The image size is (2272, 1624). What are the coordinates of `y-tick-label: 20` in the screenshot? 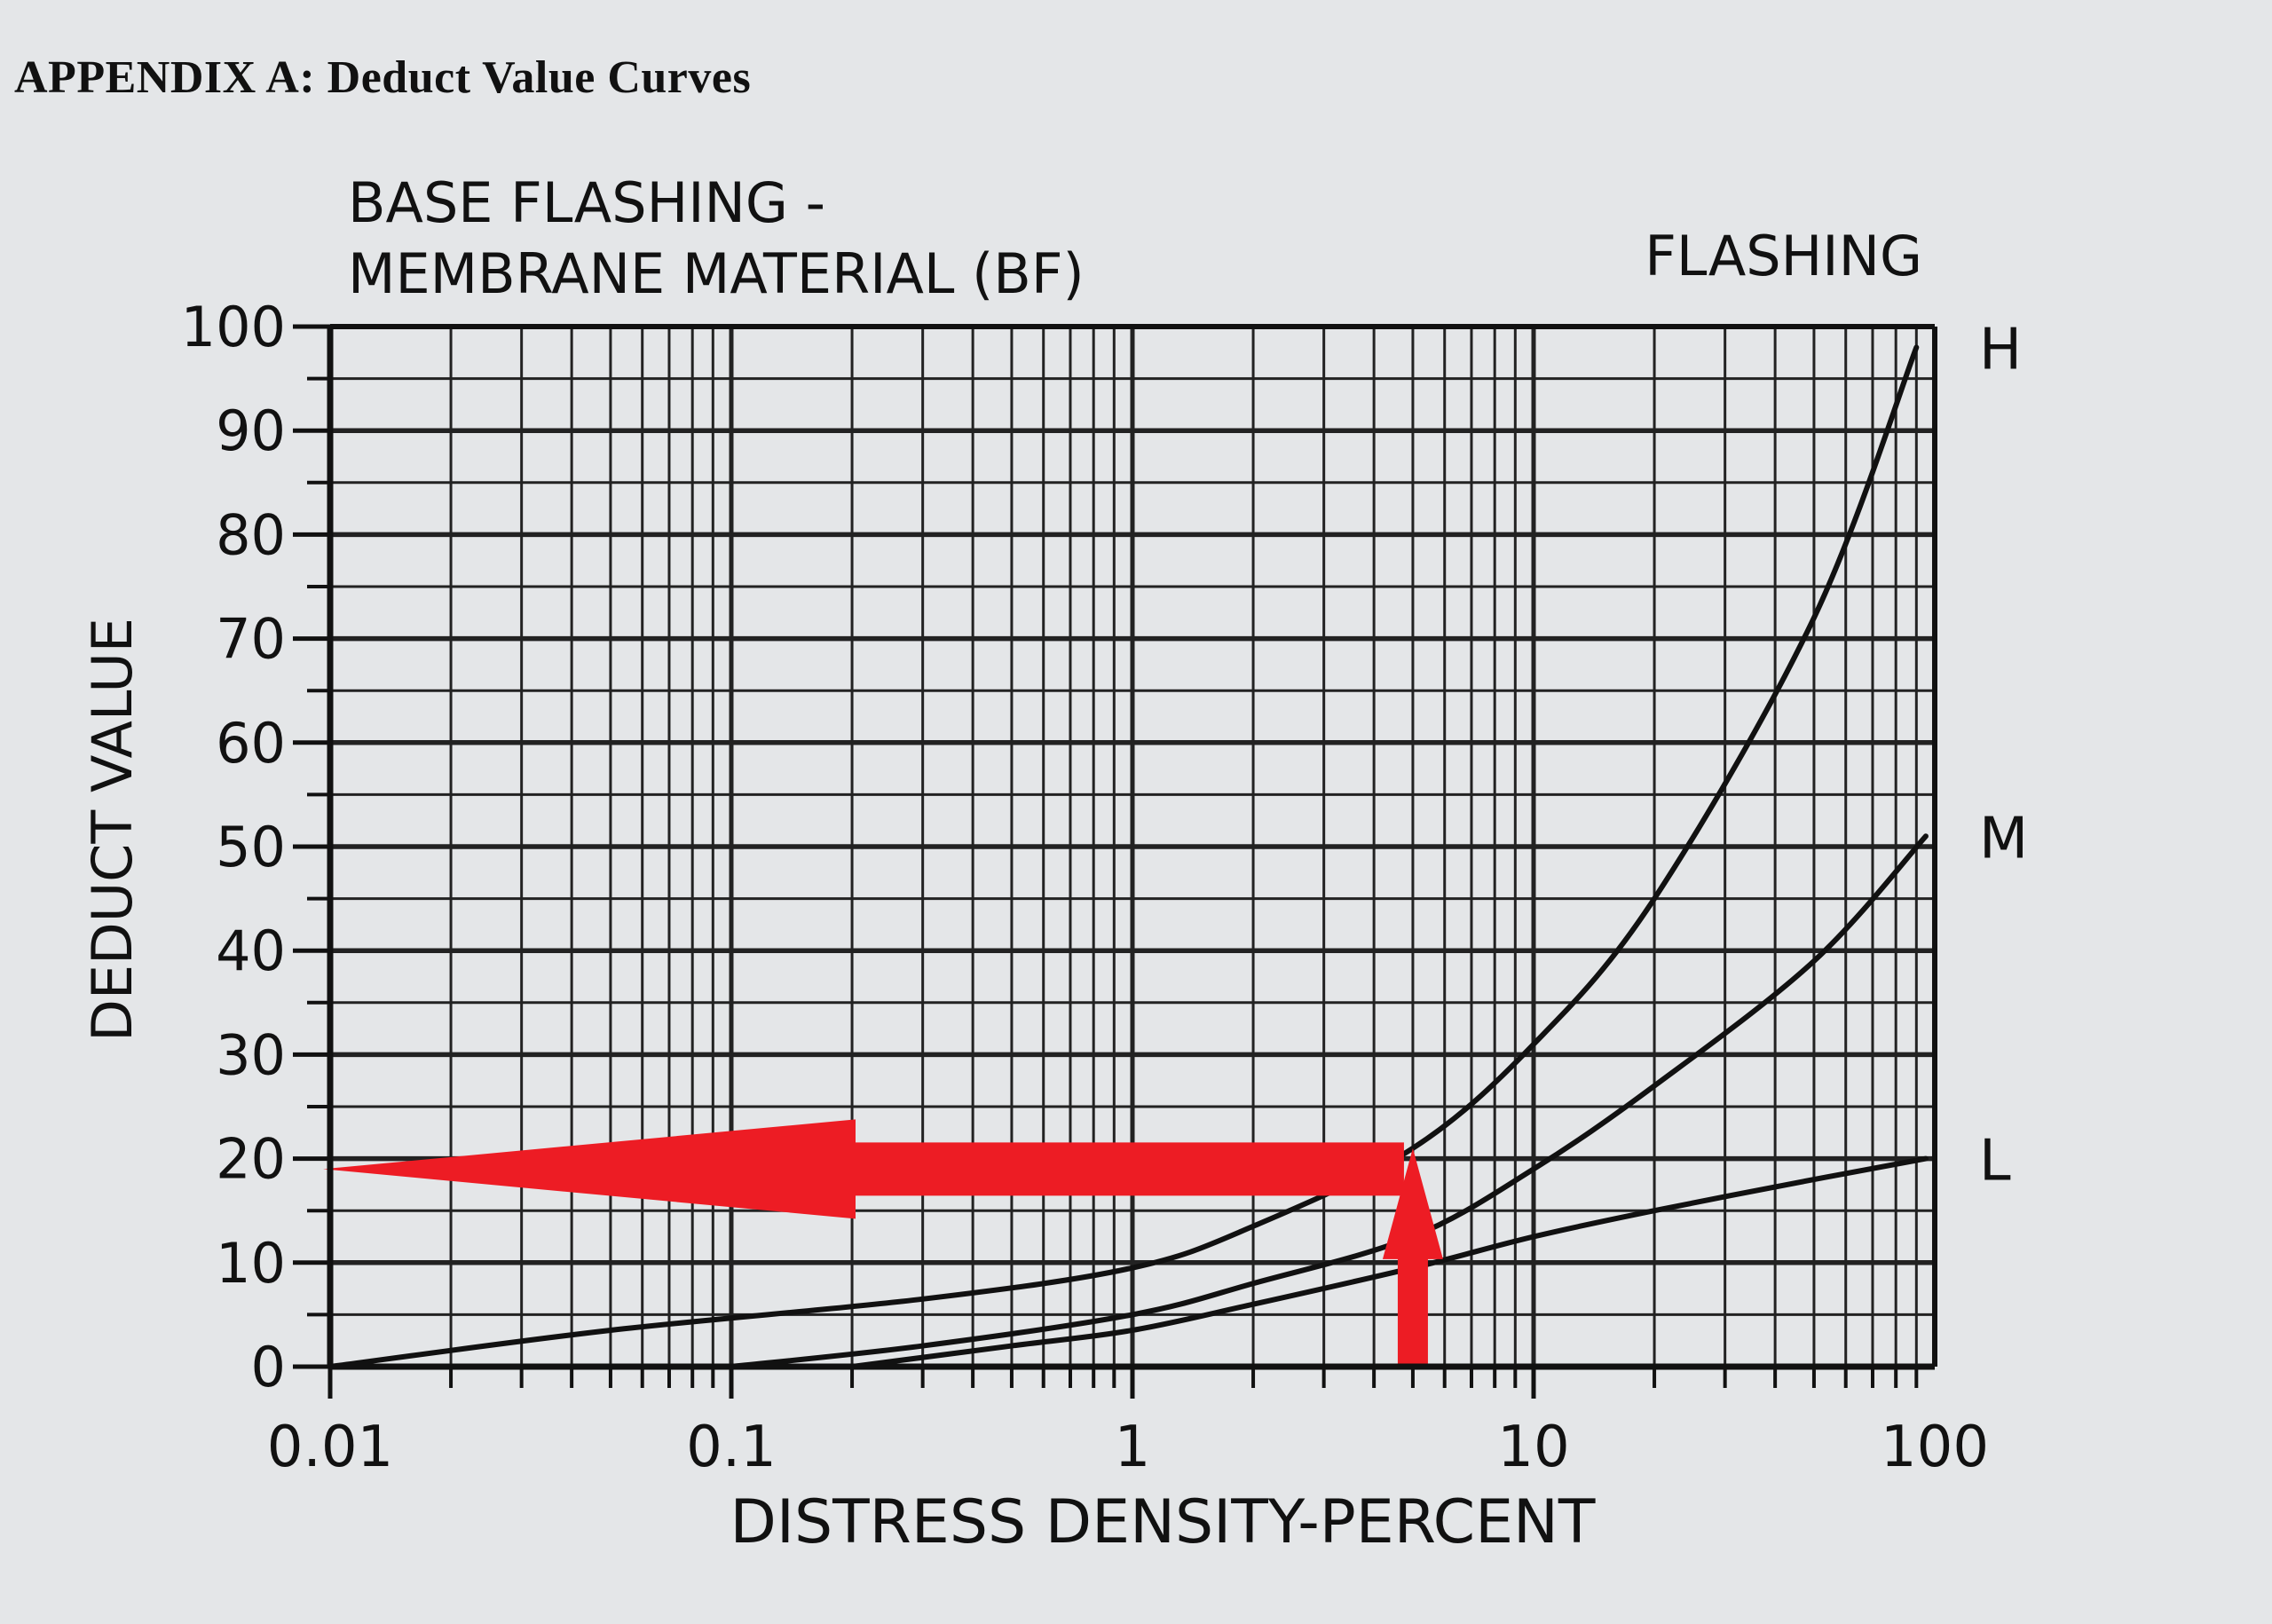 It's located at (251, 1159).